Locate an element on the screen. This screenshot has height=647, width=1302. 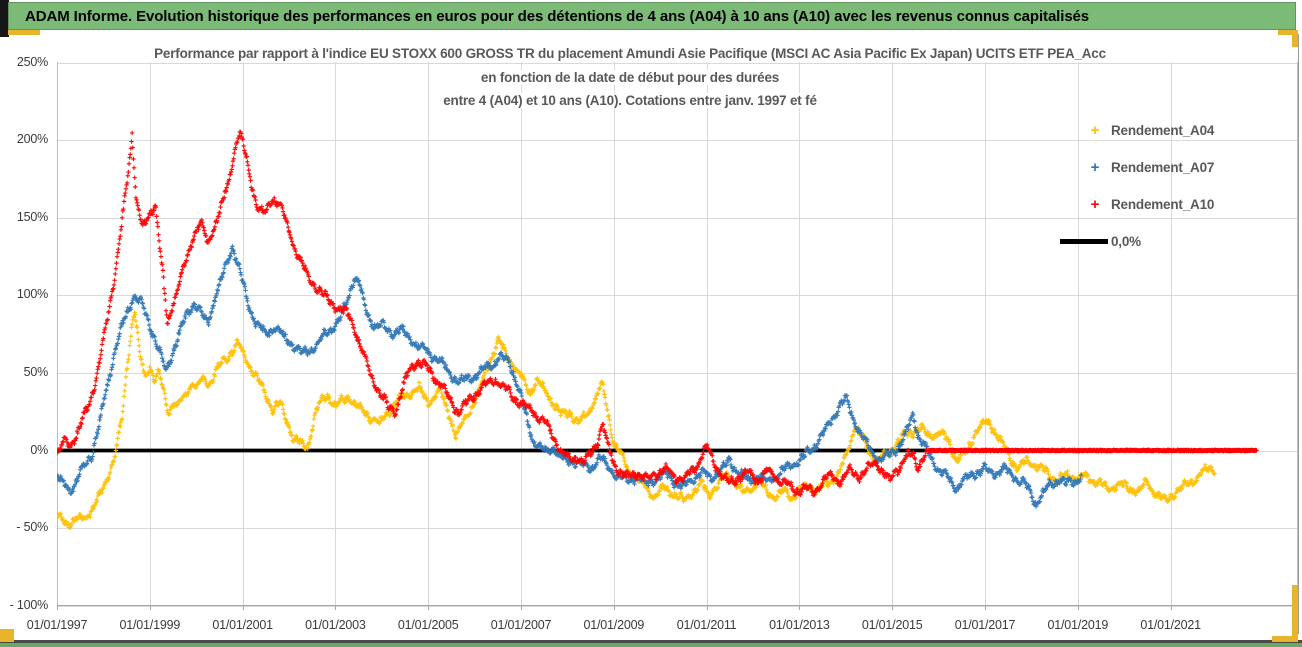
x-axis-label: 01/01/1997 is located at coordinates (57, 625).